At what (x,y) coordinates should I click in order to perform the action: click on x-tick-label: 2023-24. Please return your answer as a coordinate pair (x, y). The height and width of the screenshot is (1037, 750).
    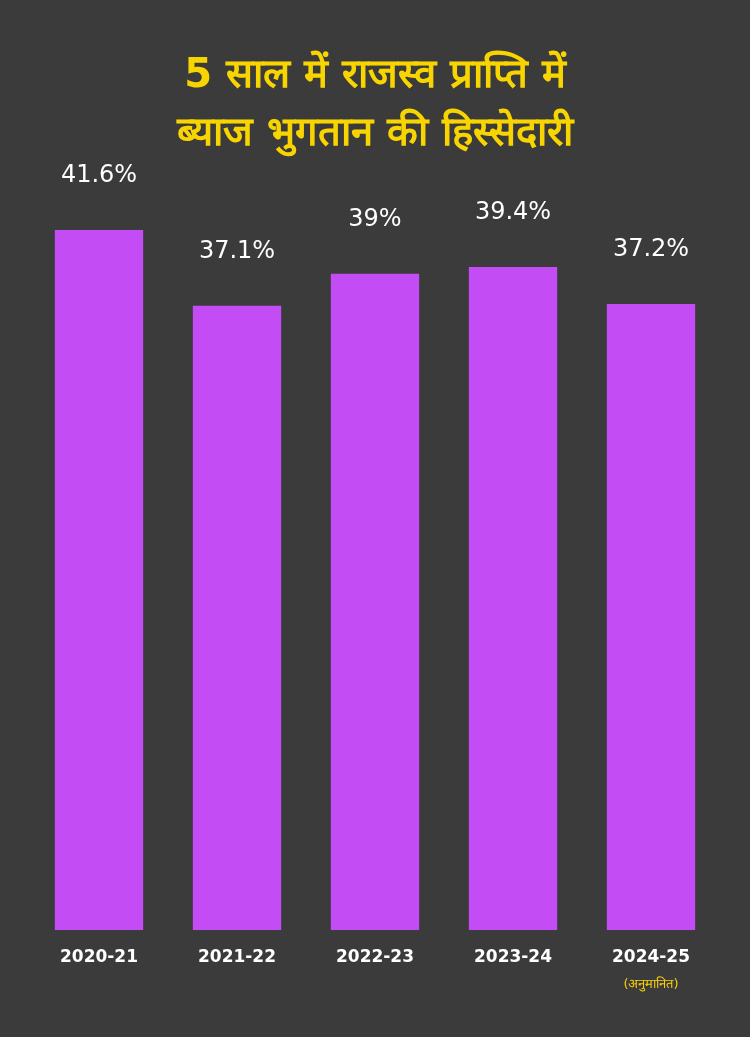
    Looking at the image, I should click on (513, 955).